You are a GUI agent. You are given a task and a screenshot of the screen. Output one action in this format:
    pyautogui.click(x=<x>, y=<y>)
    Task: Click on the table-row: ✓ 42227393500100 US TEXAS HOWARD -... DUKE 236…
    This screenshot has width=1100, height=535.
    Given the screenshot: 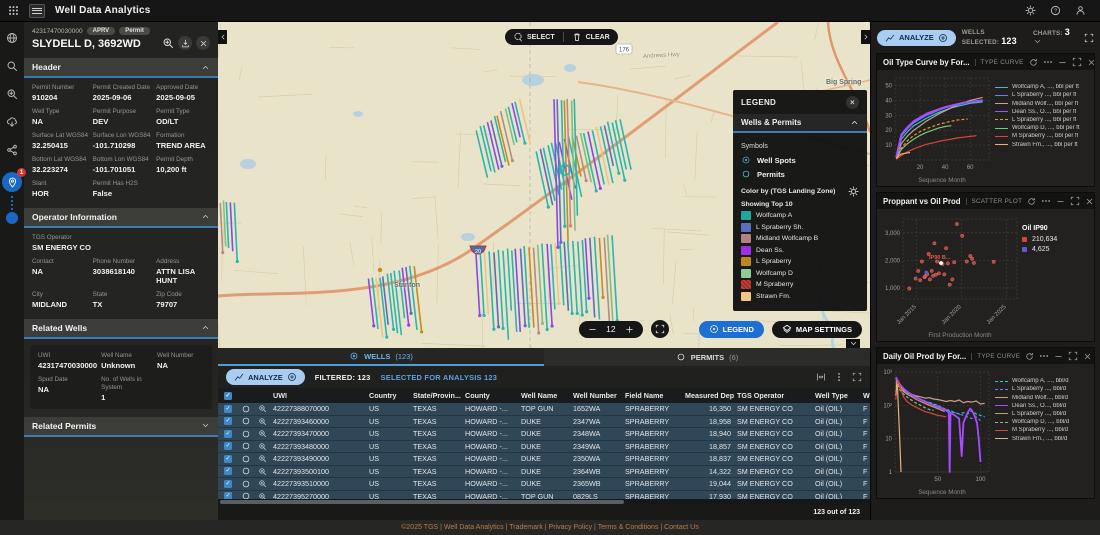 What is the action you would take?
    pyautogui.click(x=544, y=471)
    